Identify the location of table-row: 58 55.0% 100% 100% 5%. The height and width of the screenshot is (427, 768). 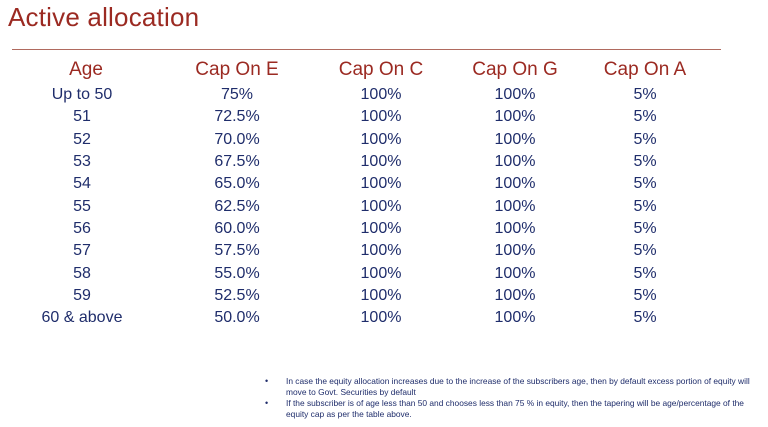
(360, 273).